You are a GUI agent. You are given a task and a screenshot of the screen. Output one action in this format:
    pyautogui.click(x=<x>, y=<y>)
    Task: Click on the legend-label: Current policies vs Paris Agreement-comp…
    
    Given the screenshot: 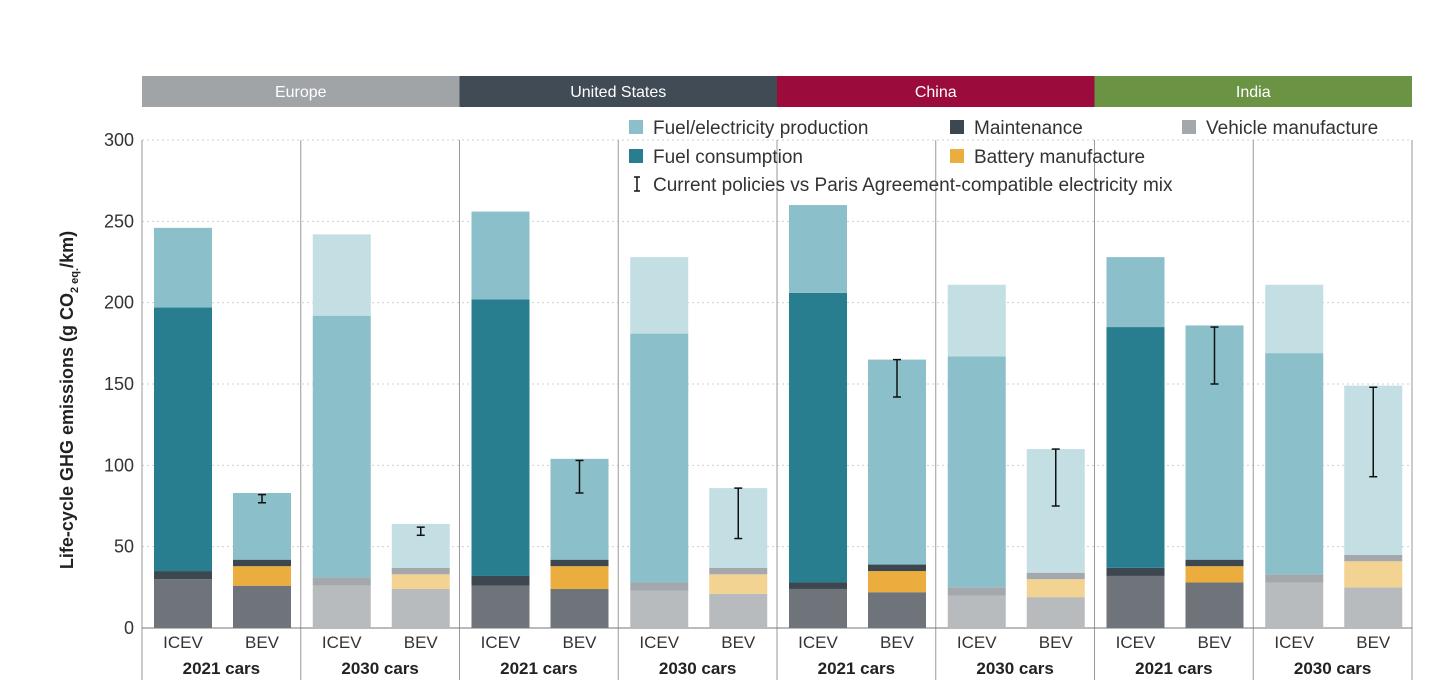 What is the action you would take?
    pyautogui.click(x=913, y=185)
    